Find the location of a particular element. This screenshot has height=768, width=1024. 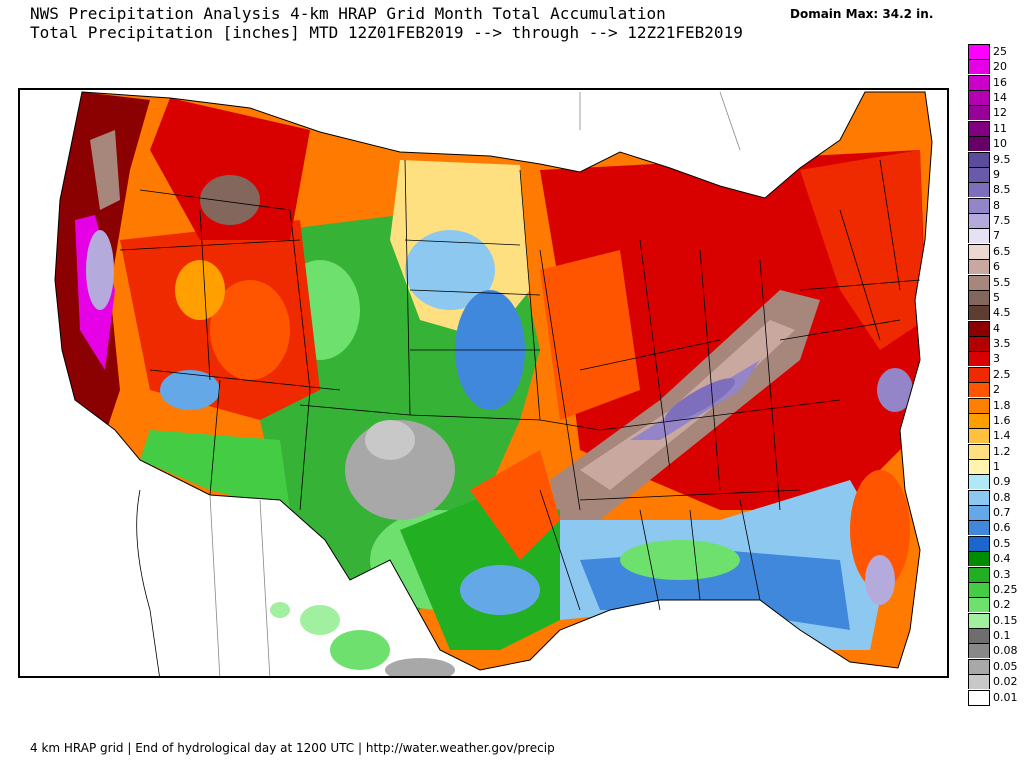

legend-entry: 1.4 is located at coordinates (996, 436).